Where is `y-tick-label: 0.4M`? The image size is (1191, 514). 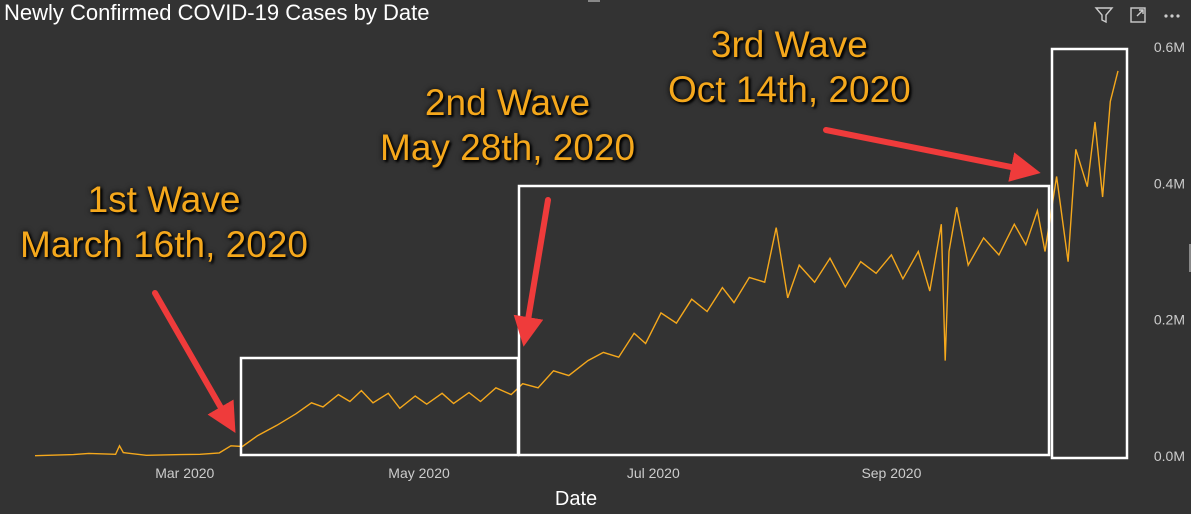 y-tick-label: 0.4M is located at coordinates (1169, 183).